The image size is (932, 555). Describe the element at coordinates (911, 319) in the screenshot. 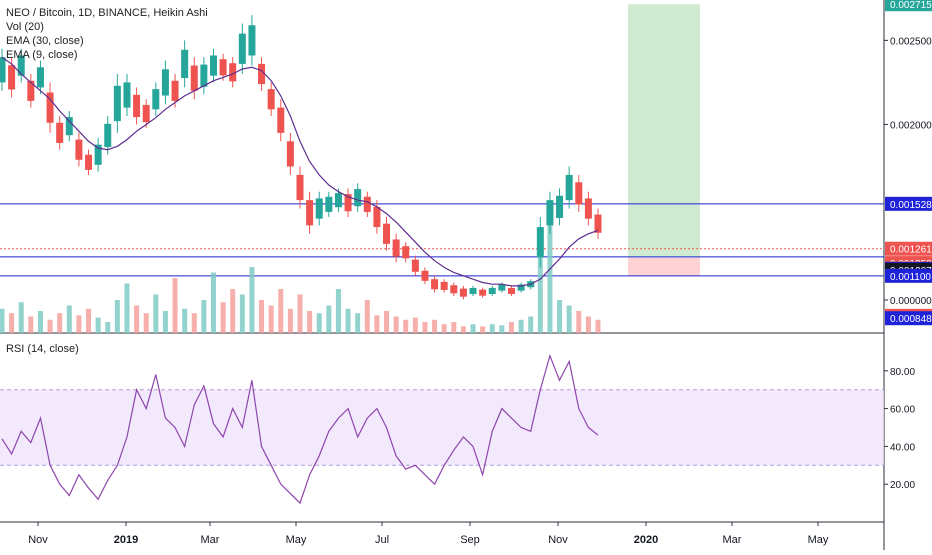

I see `price-label-text: 0.000848` at that location.